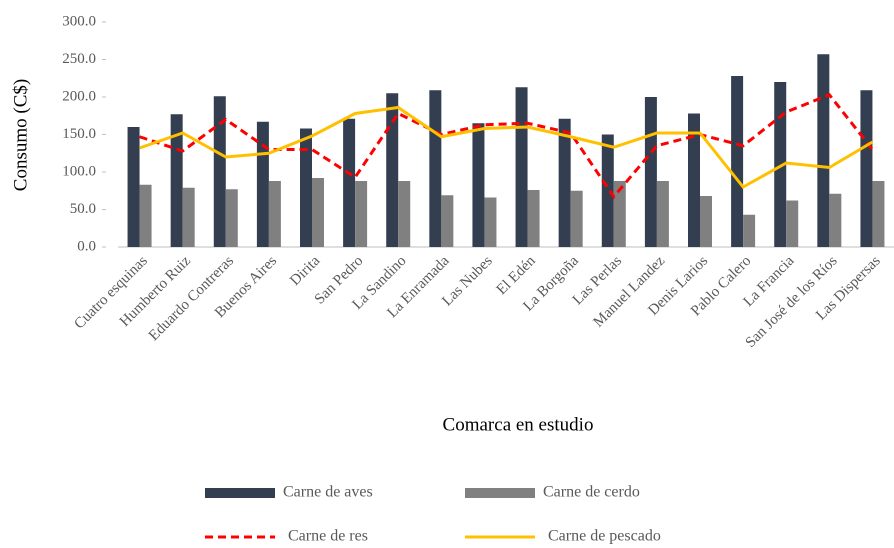 Image resolution: width=894 pixels, height=548 pixels. I want to click on x-tick-label: Dirita, so click(305, 271).